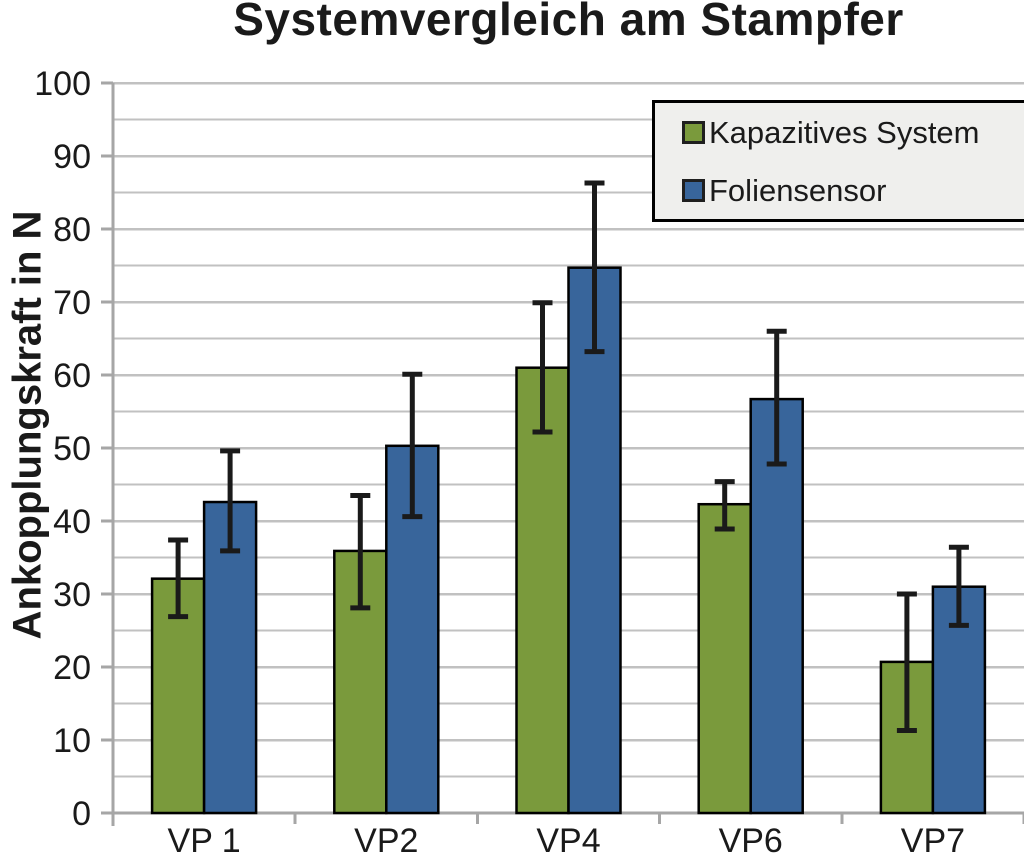 The width and height of the screenshot is (1024, 858). Describe the element at coordinates (62, 84) in the screenshot. I see `y-tick-label: 100` at that location.